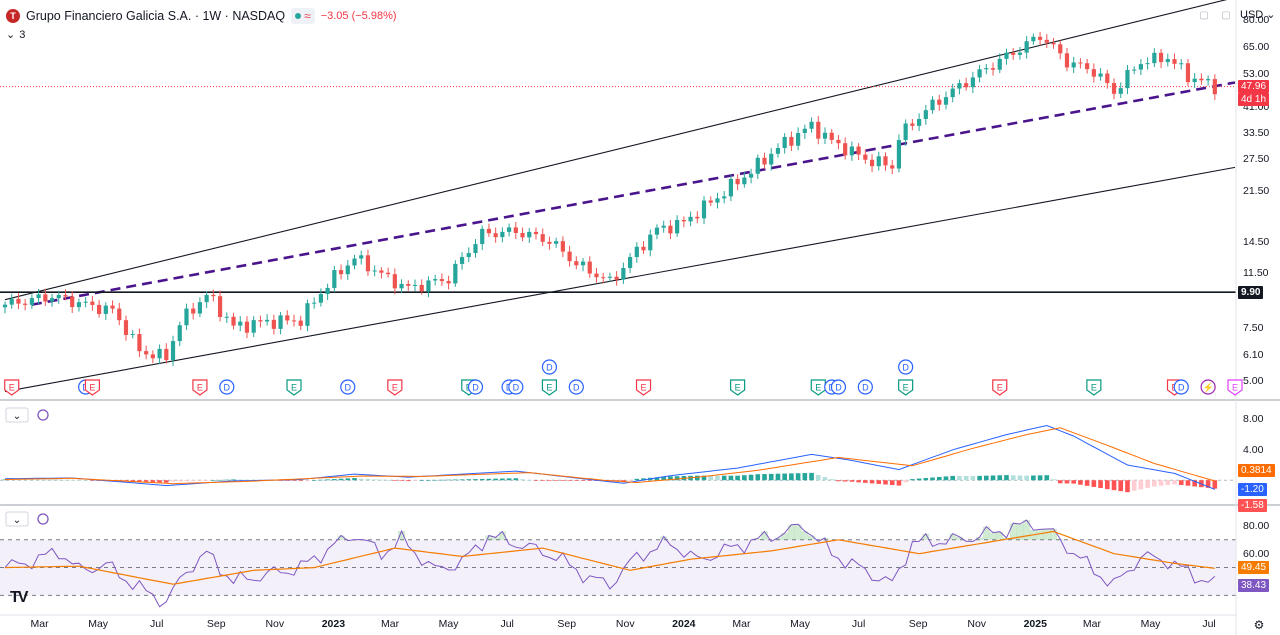 Image resolution: width=1280 pixels, height=635 pixels. What do you see at coordinates (1208, 387) in the screenshot?
I see `split-marker-icon: ⚡` at bounding box center [1208, 387].